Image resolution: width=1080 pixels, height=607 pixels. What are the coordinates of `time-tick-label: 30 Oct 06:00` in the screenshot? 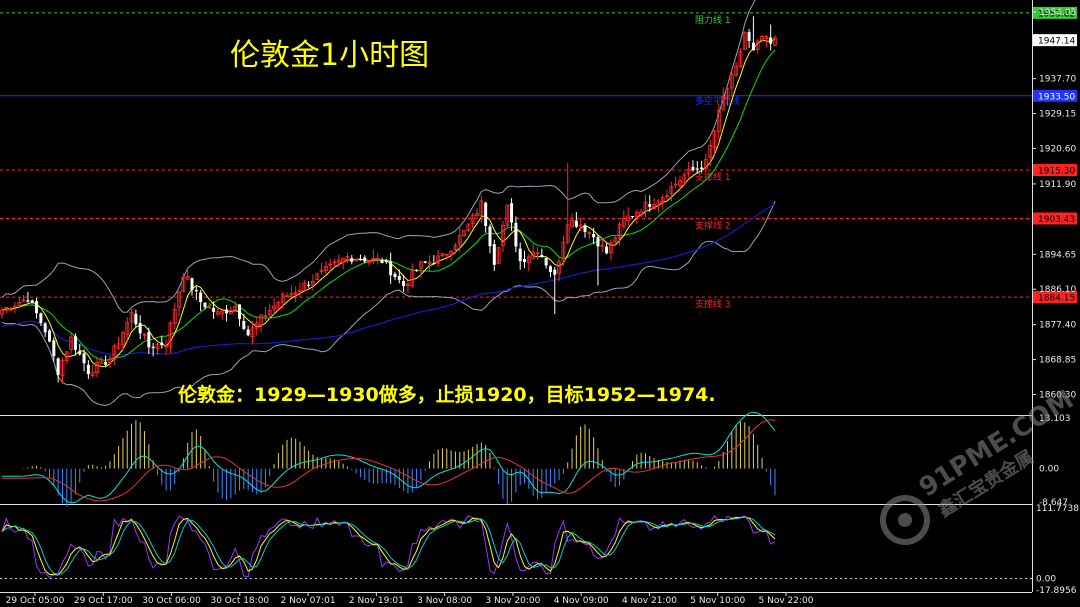 It's located at (171, 601).